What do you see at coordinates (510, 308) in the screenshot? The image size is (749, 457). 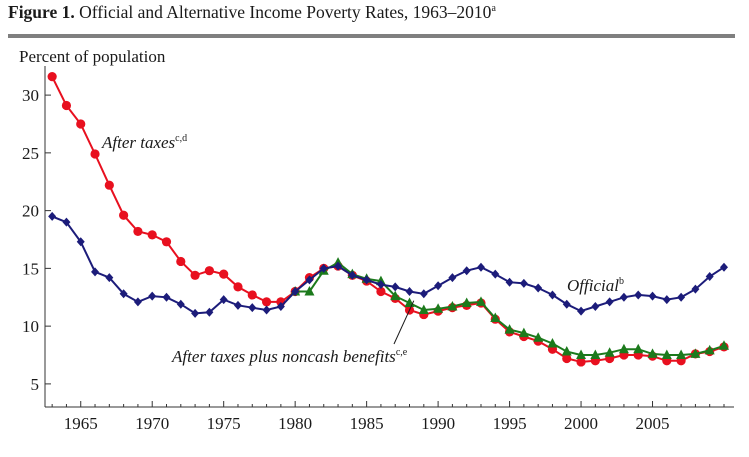 I see `series-line` at bounding box center [510, 308].